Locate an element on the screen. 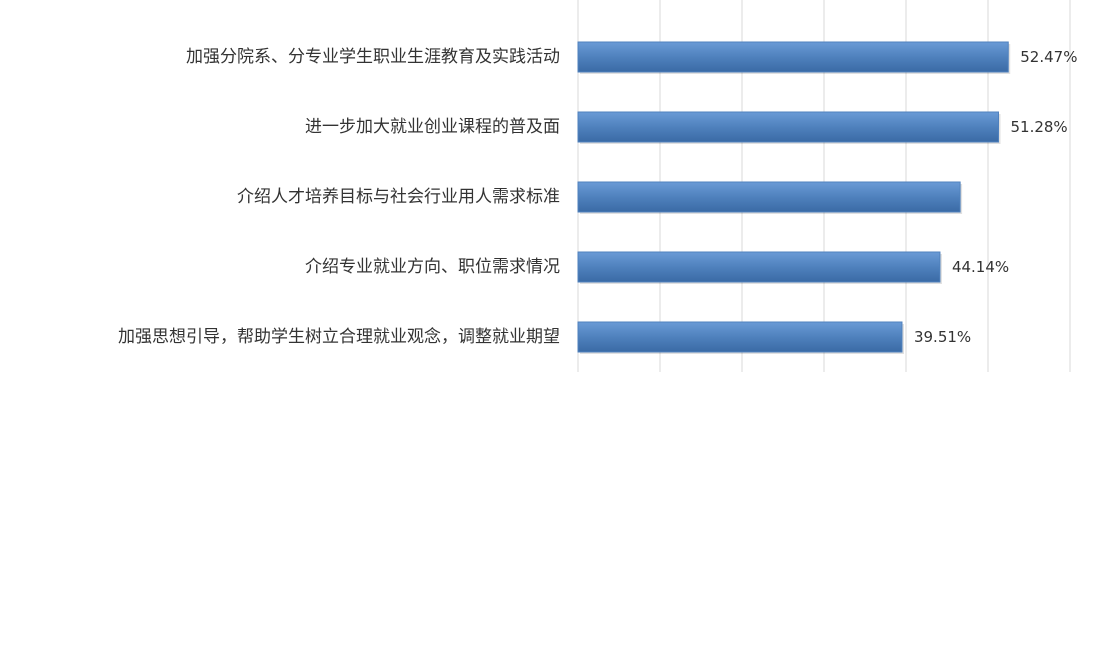 The image size is (1113, 653). category-label: 进一步加大就业创业课程的普及面 is located at coordinates (432, 127).